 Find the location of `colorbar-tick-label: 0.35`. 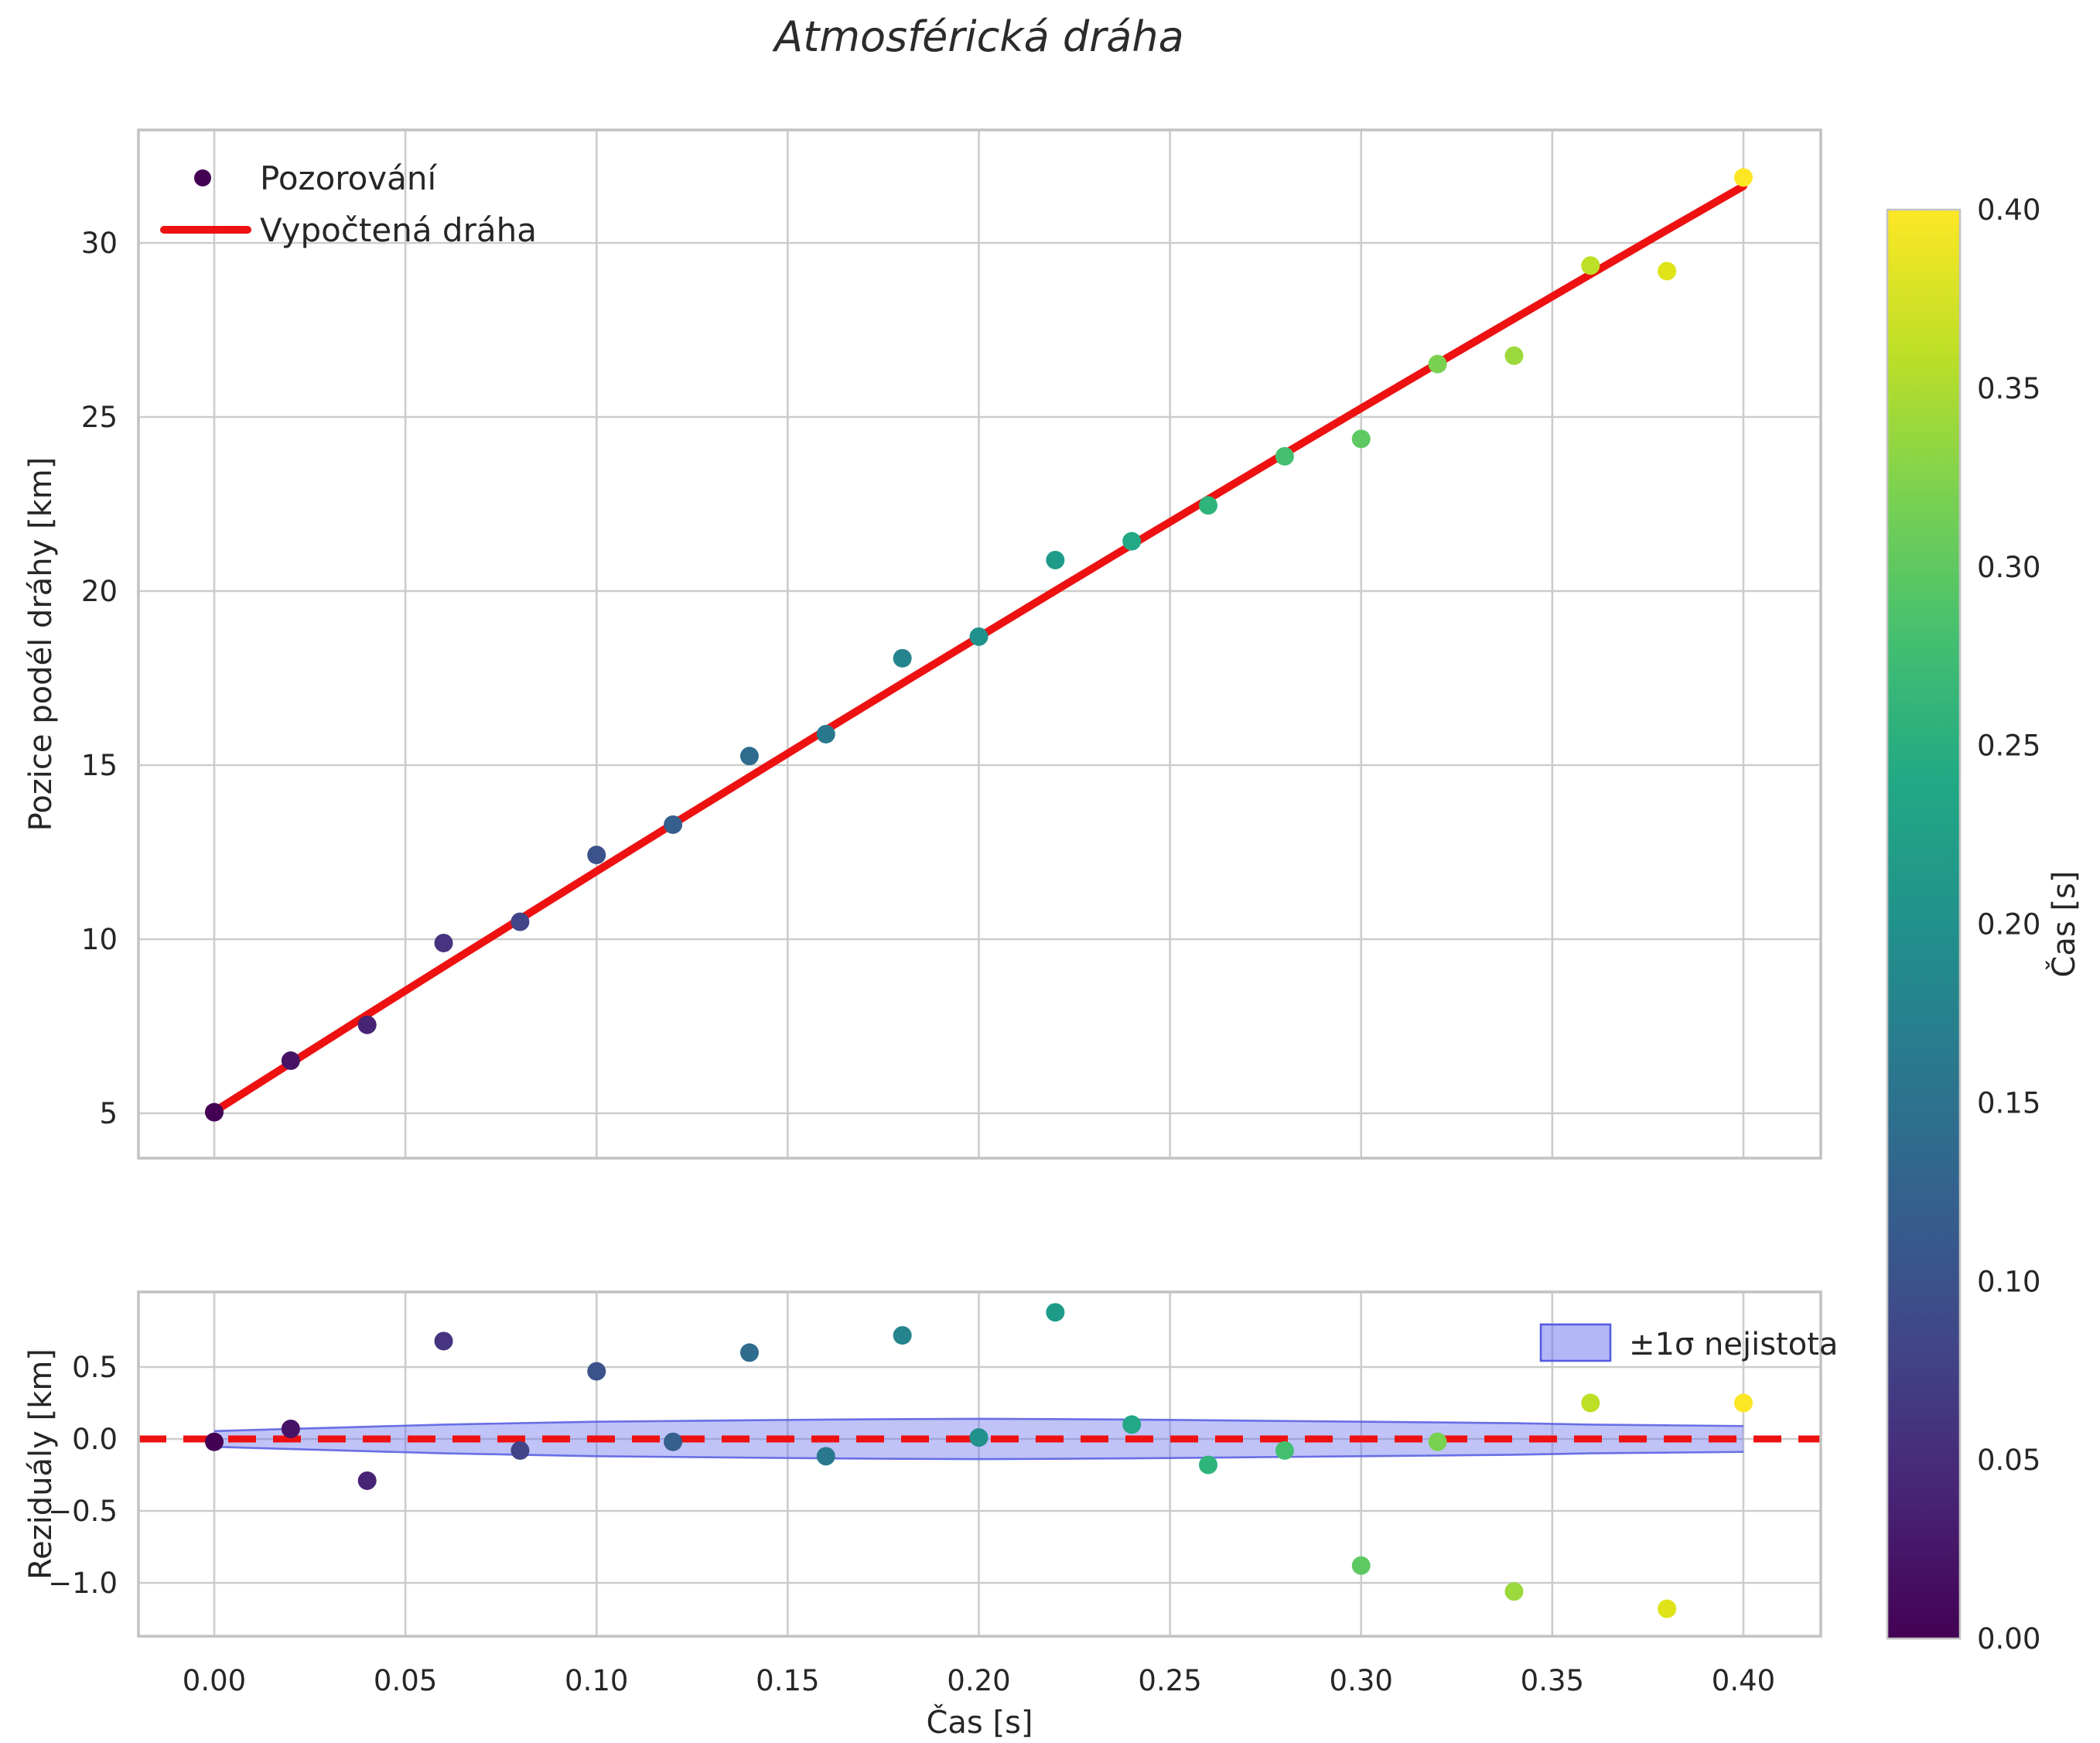

colorbar-tick-label: 0.35 is located at coordinates (2009, 388).